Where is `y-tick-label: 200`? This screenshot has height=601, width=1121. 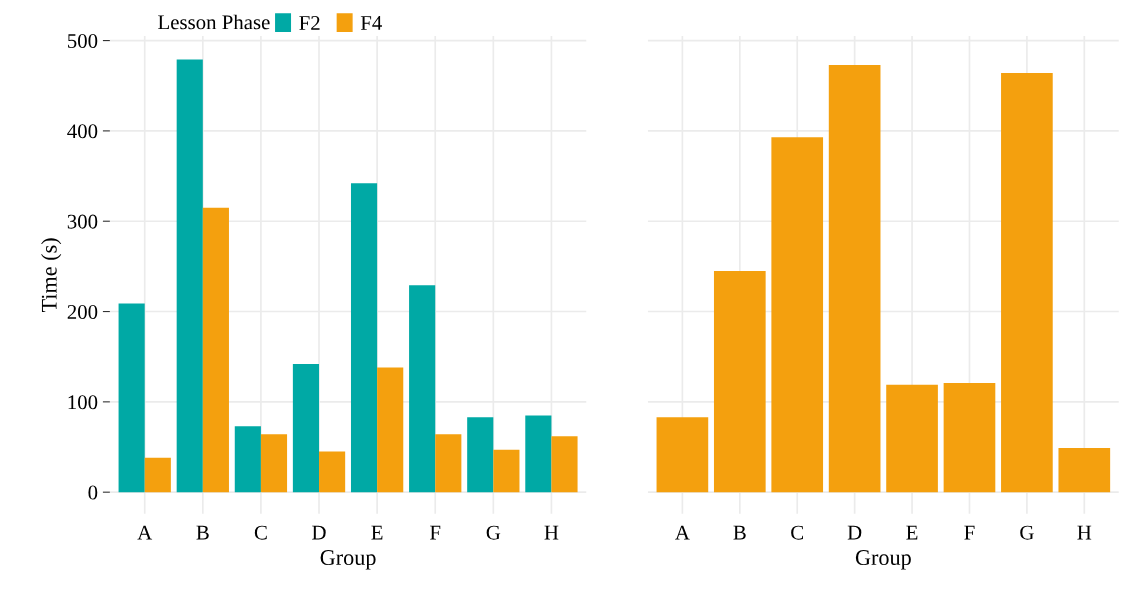
y-tick-label: 200 is located at coordinates (82, 311).